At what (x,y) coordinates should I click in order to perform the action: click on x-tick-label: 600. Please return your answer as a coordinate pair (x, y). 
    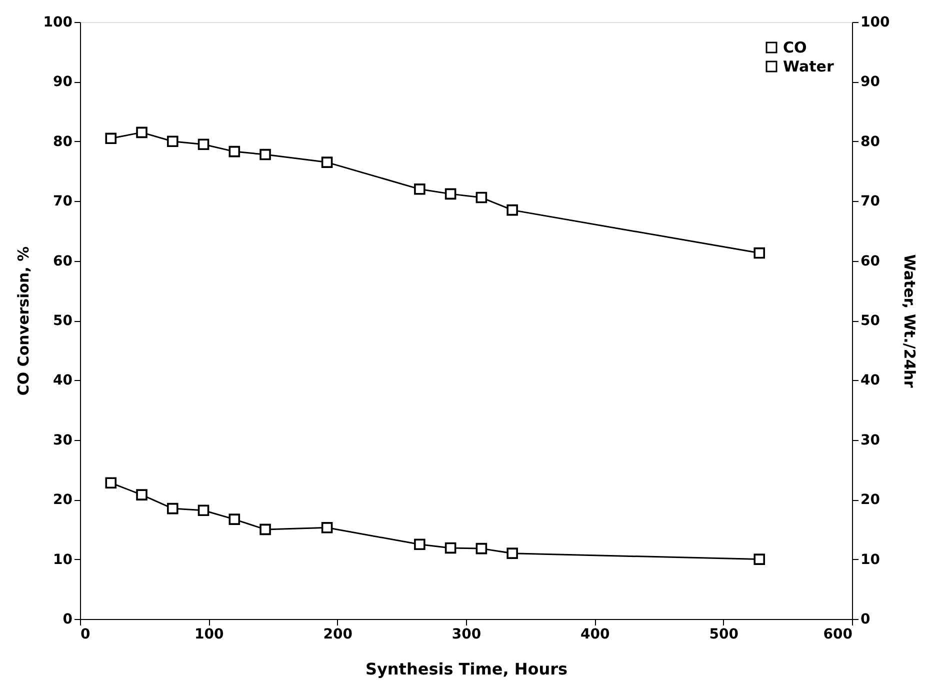
    Looking at the image, I should click on (838, 634).